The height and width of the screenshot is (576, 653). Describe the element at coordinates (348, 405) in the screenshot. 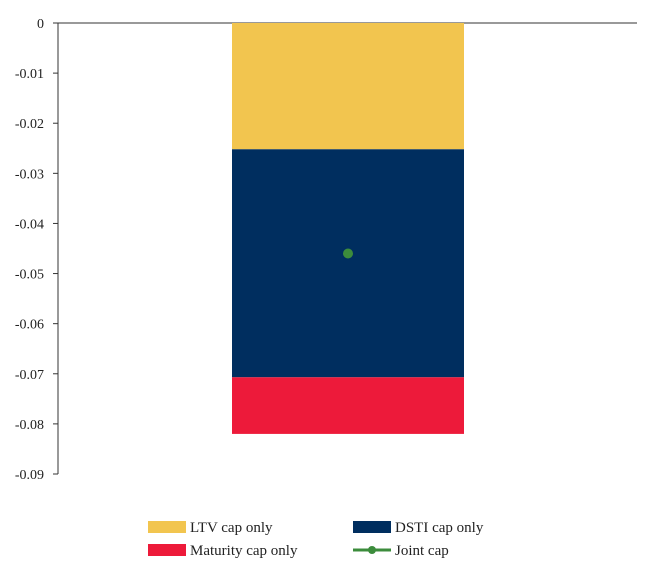

I see `bar-segment-maturity-cap-only` at that location.